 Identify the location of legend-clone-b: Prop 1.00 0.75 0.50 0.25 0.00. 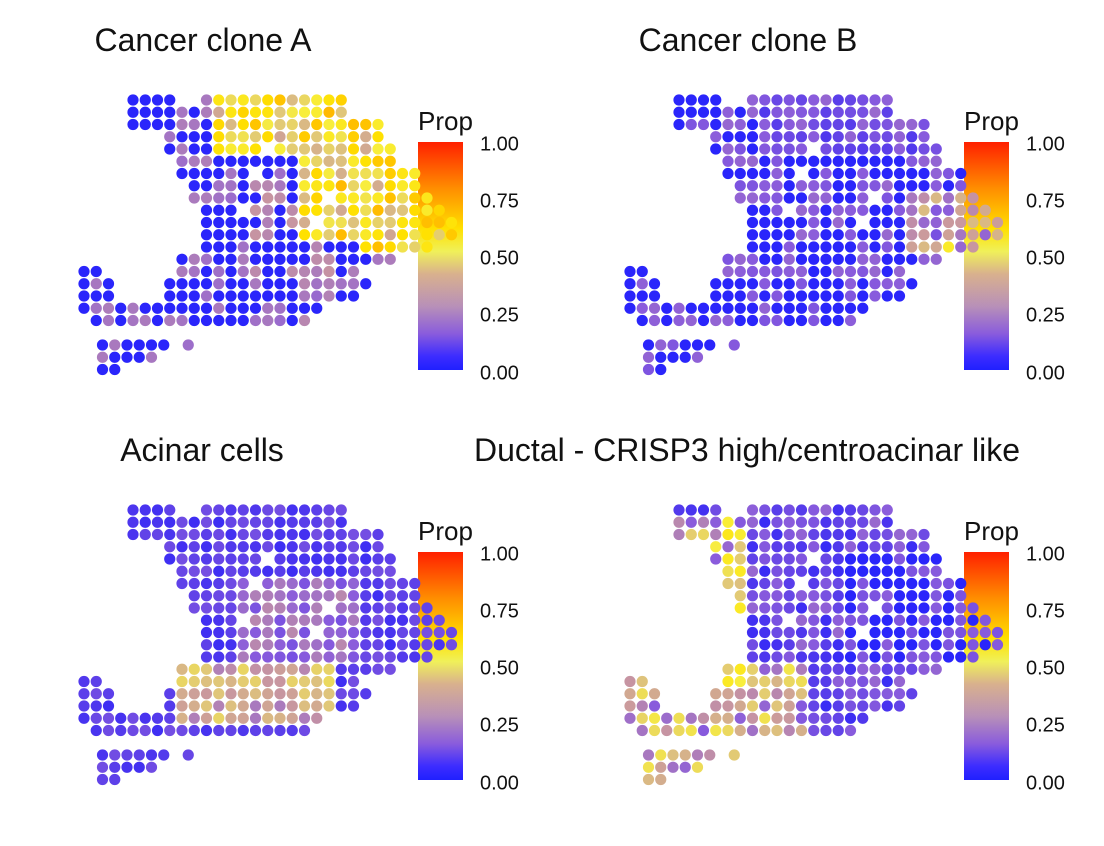
(1024, 246).